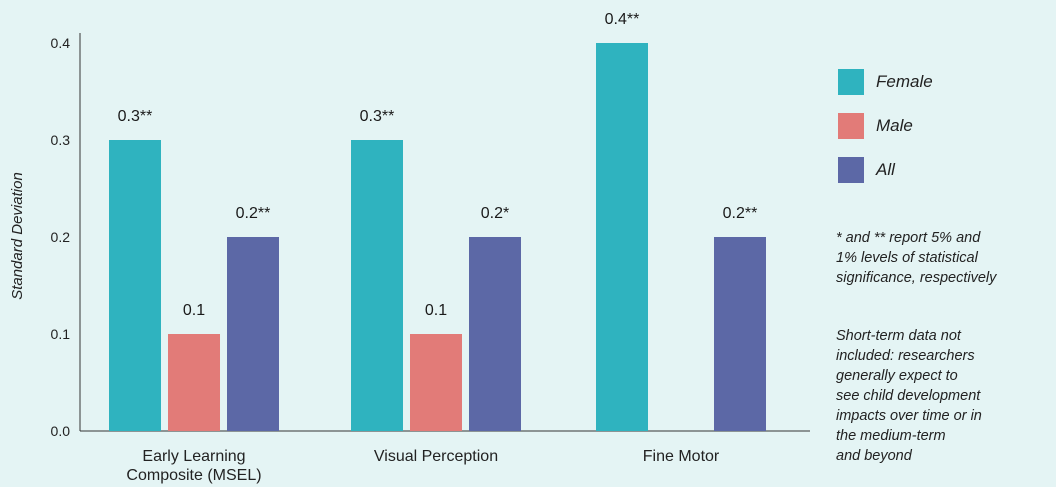  What do you see at coordinates (17, 236) in the screenshot?
I see `y-axis-label: Standard Deviation` at bounding box center [17, 236].